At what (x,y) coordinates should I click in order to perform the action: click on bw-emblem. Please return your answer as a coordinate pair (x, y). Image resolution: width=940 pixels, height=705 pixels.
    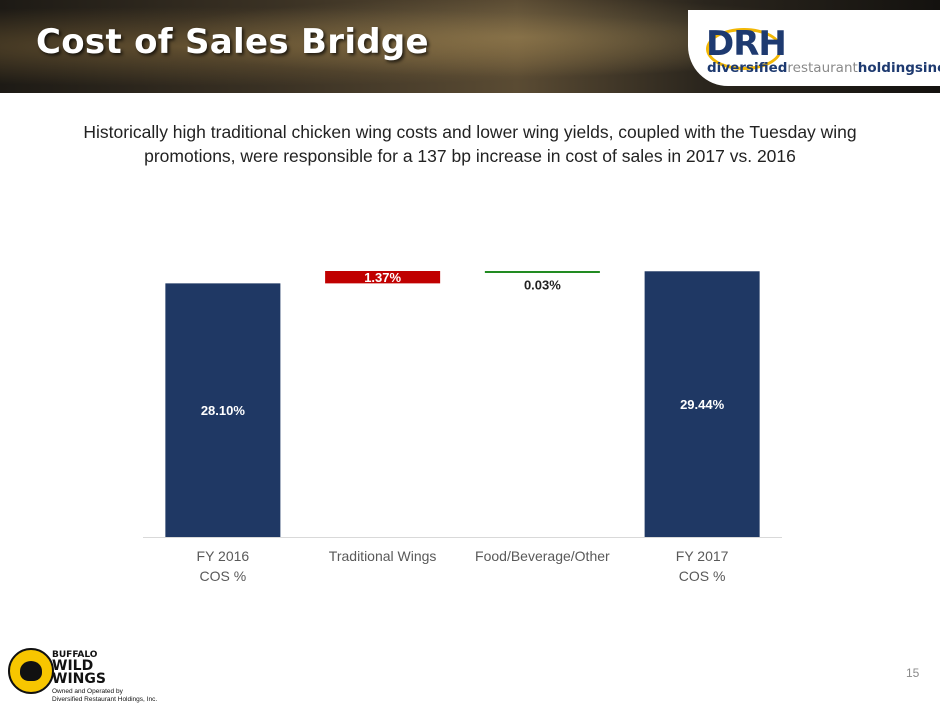
    Looking at the image, I should click on (31, 671).